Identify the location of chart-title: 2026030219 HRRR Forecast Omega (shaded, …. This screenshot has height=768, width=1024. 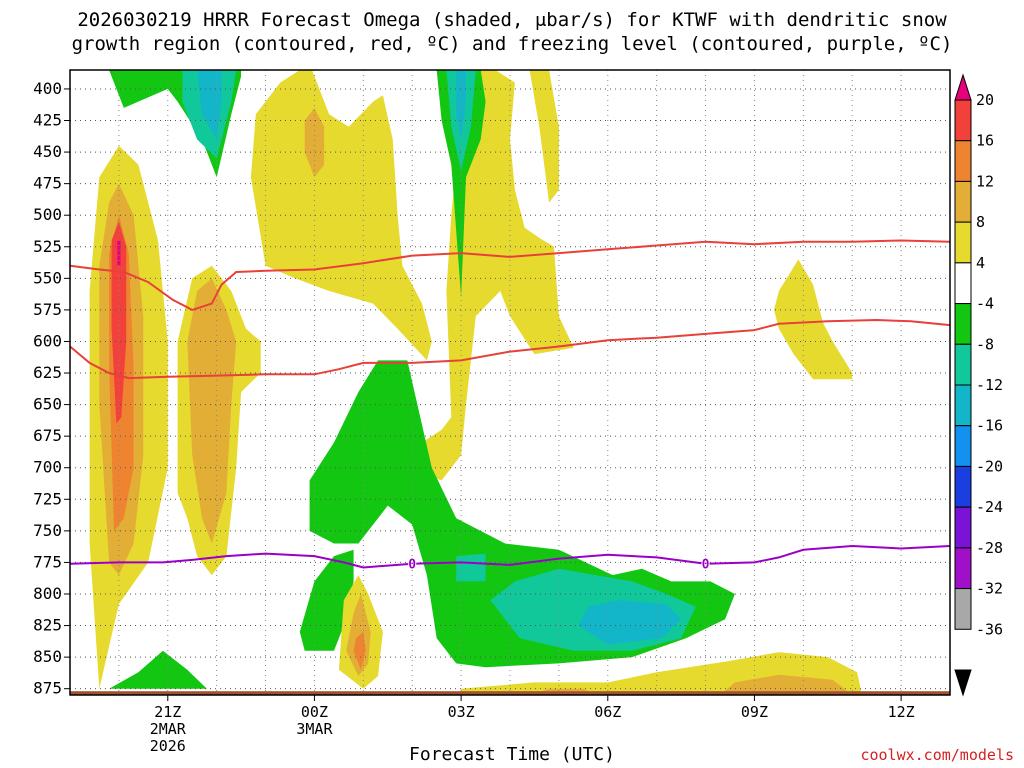
(512, 32).